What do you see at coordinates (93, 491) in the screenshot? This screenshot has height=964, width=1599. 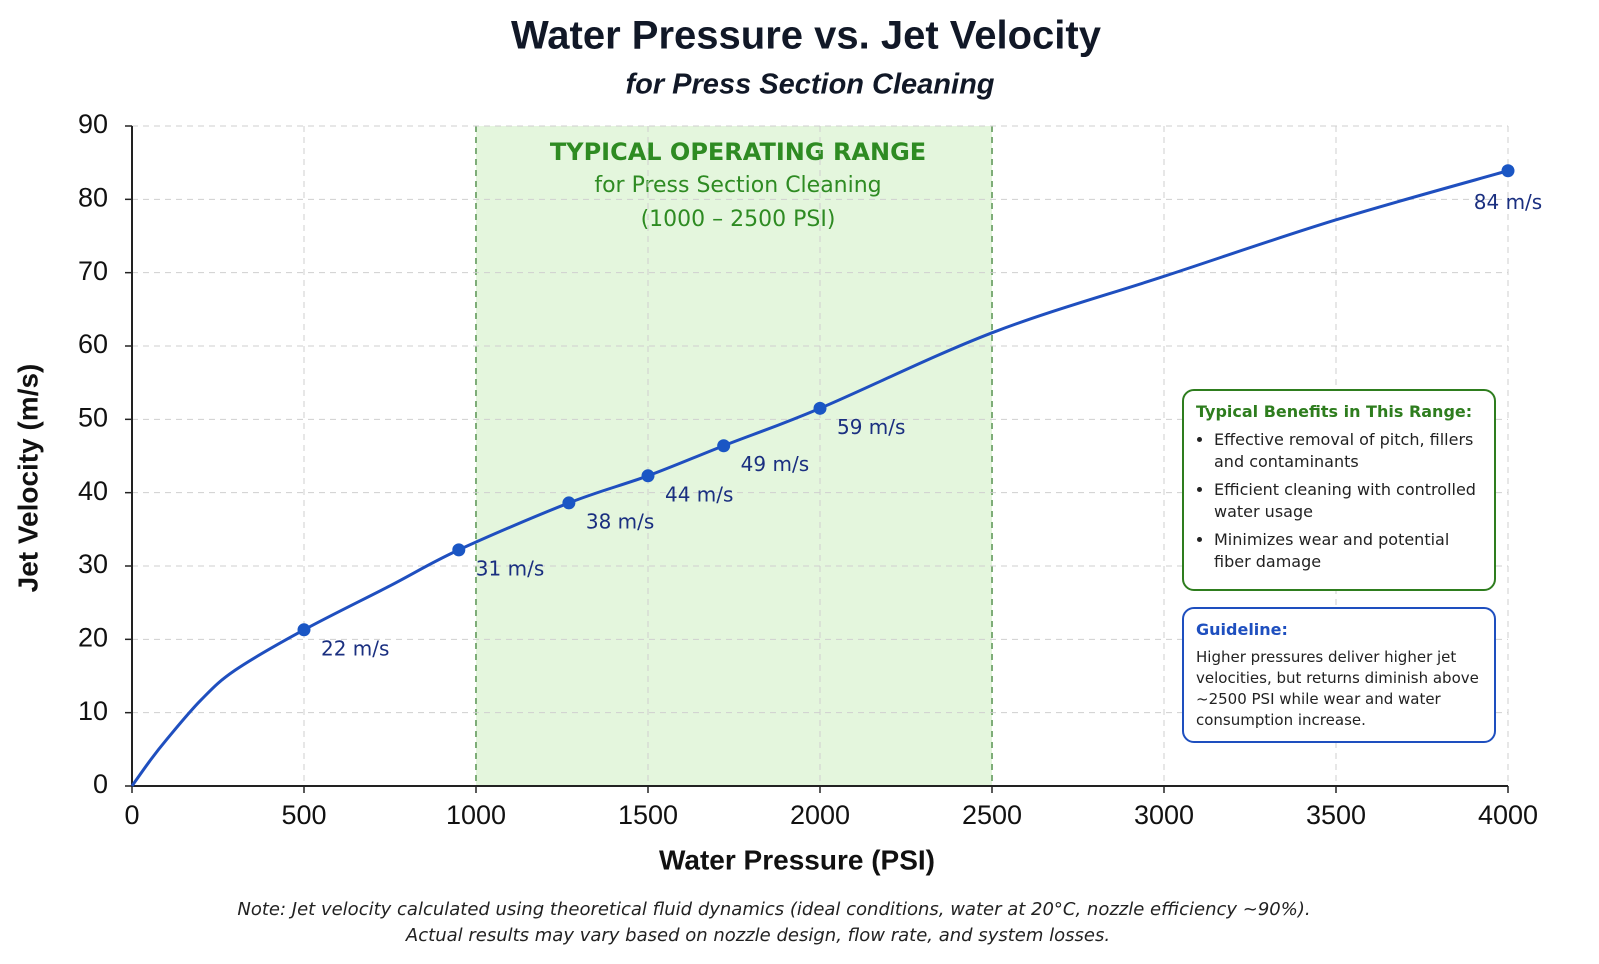 I see `y-tick-label: 40` at bounding box center [93, 491].